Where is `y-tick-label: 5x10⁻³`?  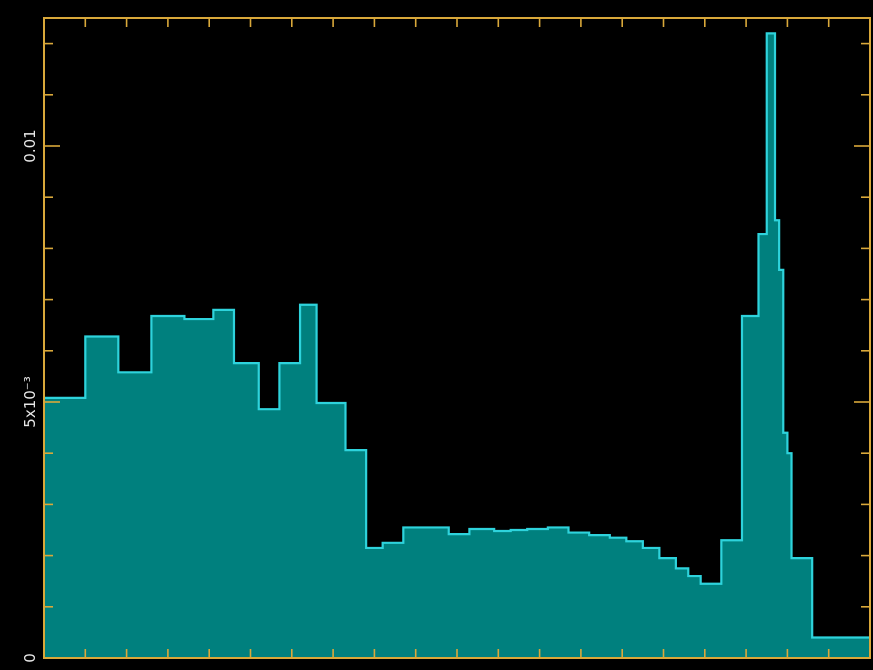
y-tick-label: 5x10⁻³ is located at coordinates (30, 401).